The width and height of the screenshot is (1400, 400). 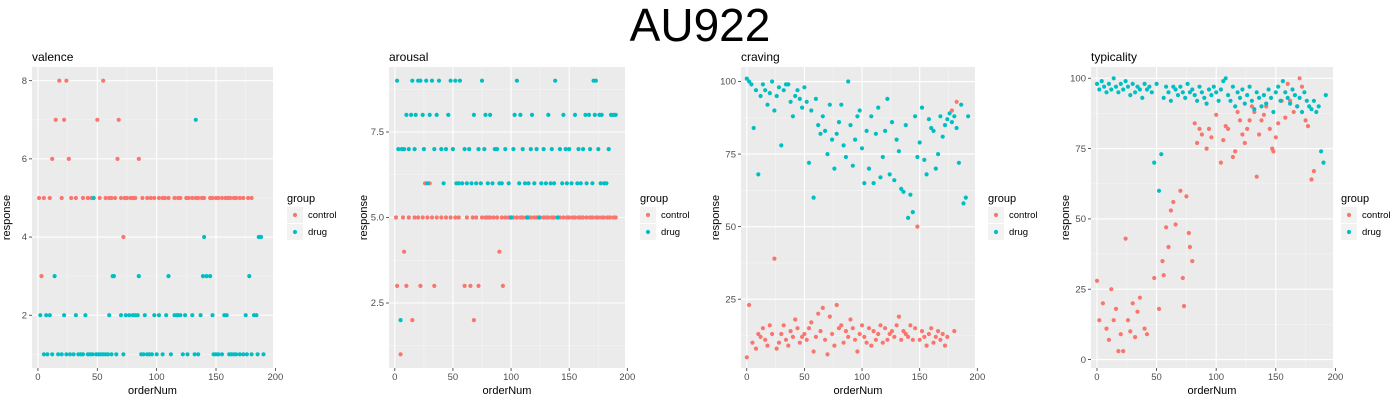 I want to click on legend: group control drug, so click(x=665, y=216).